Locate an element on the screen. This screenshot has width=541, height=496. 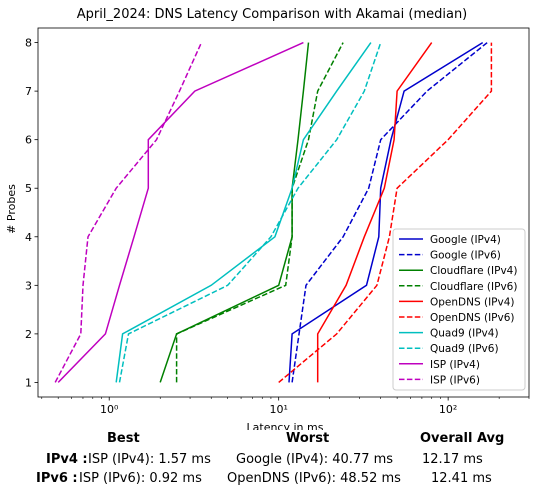
legend-label-4: OpenDNS (IPv4) is located at coordinates (472, 302).